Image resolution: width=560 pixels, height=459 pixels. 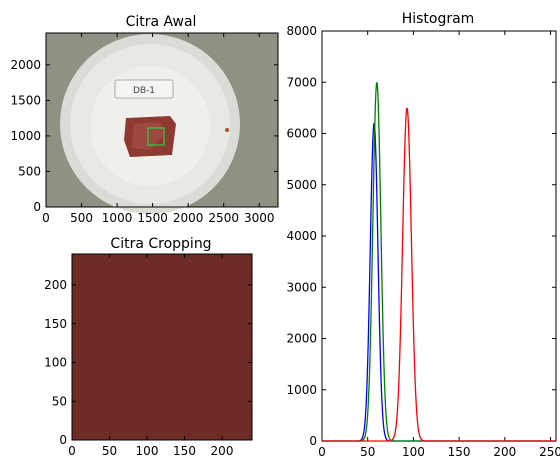 What do you see at coordinates (301, 390) in the screenshot?
I see `histogram-ytick-label: 1000` at bounding box center [301, 390].